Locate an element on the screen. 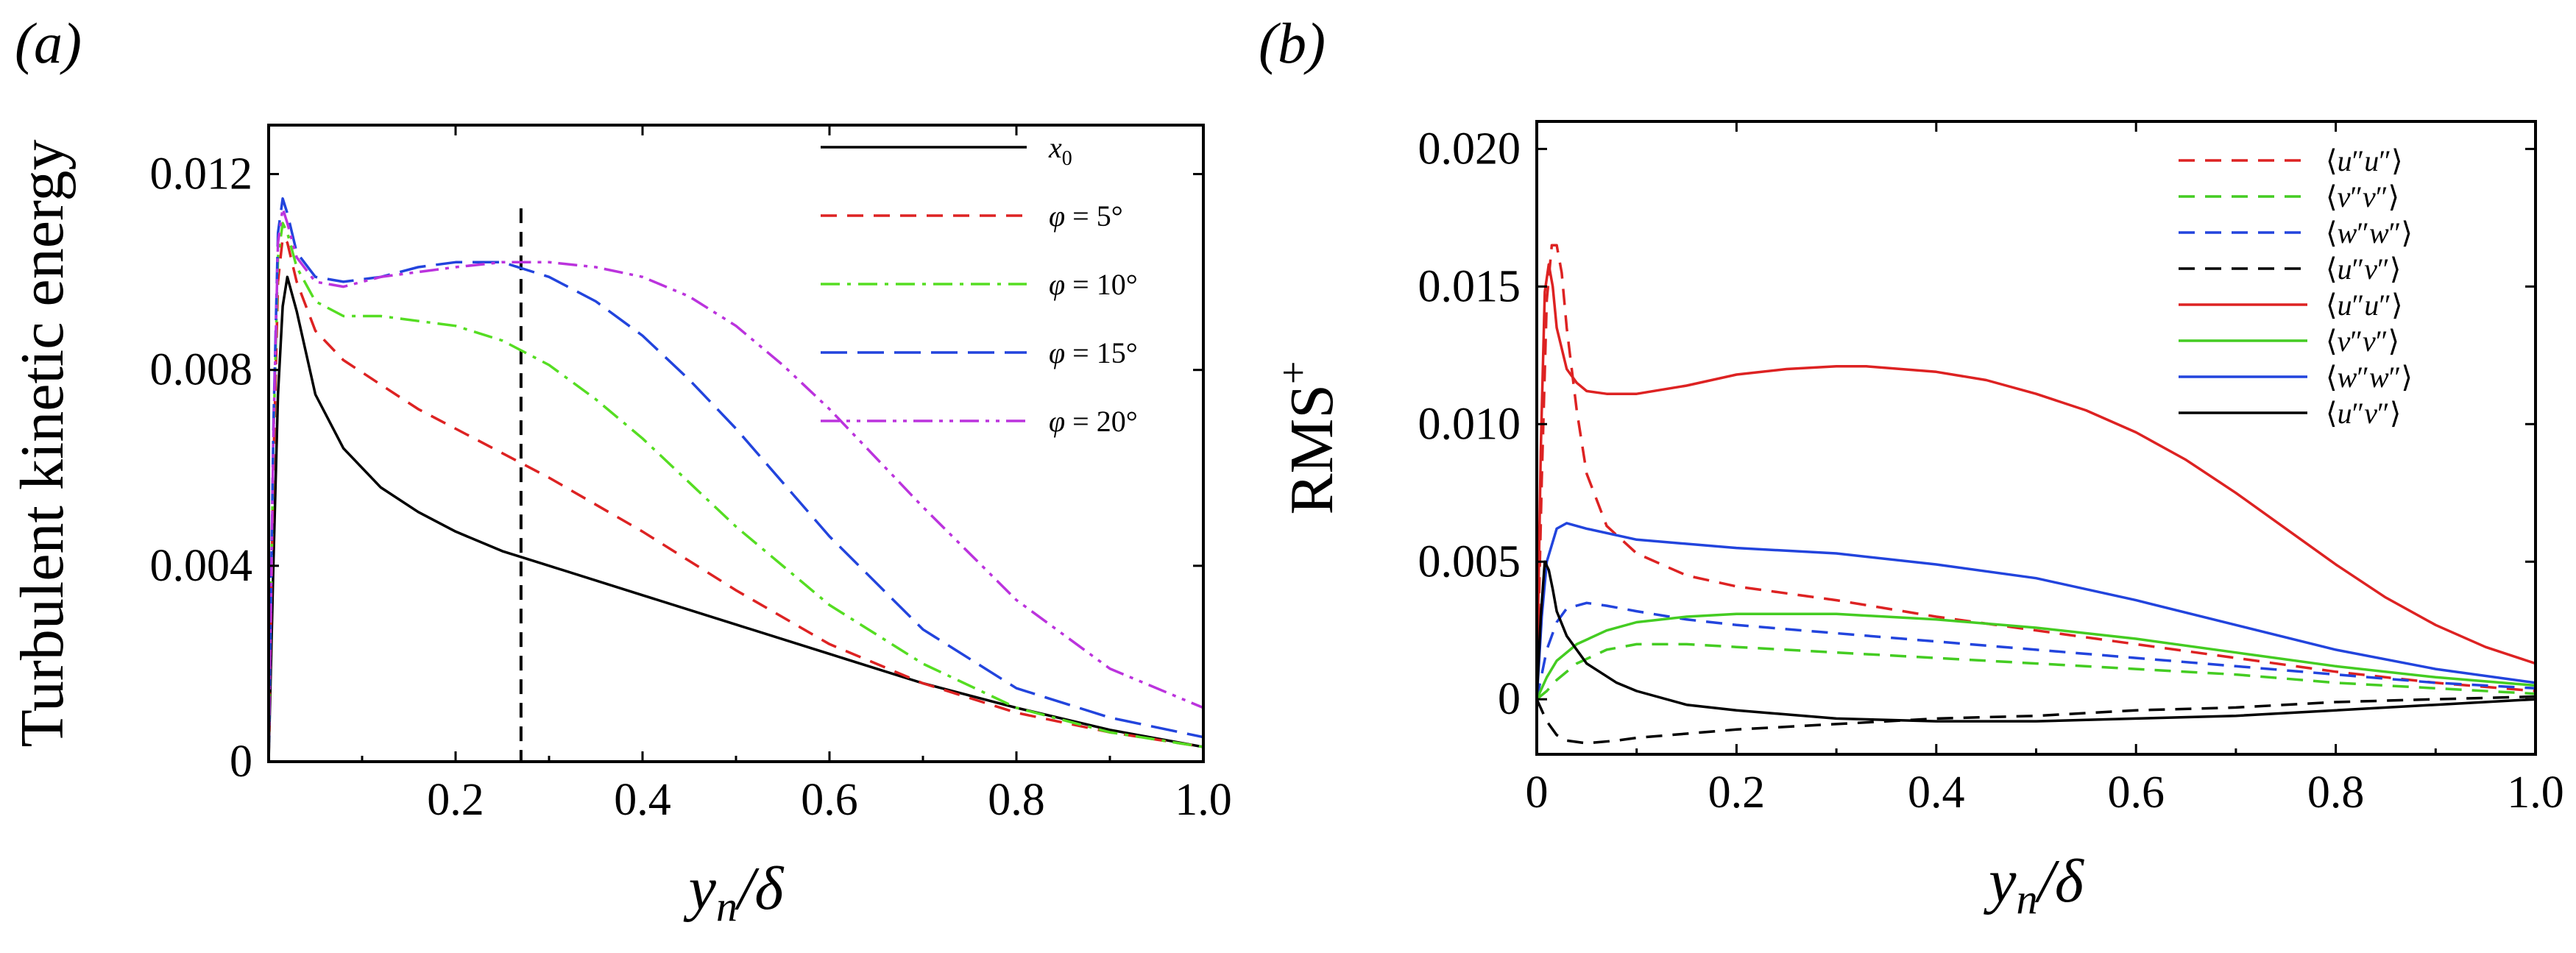 This screenshot has width=2576, height=953. legend: x0 φ = 5° φ = 10° φ = 15° φ = 20° is located at coordinates (979, 284).